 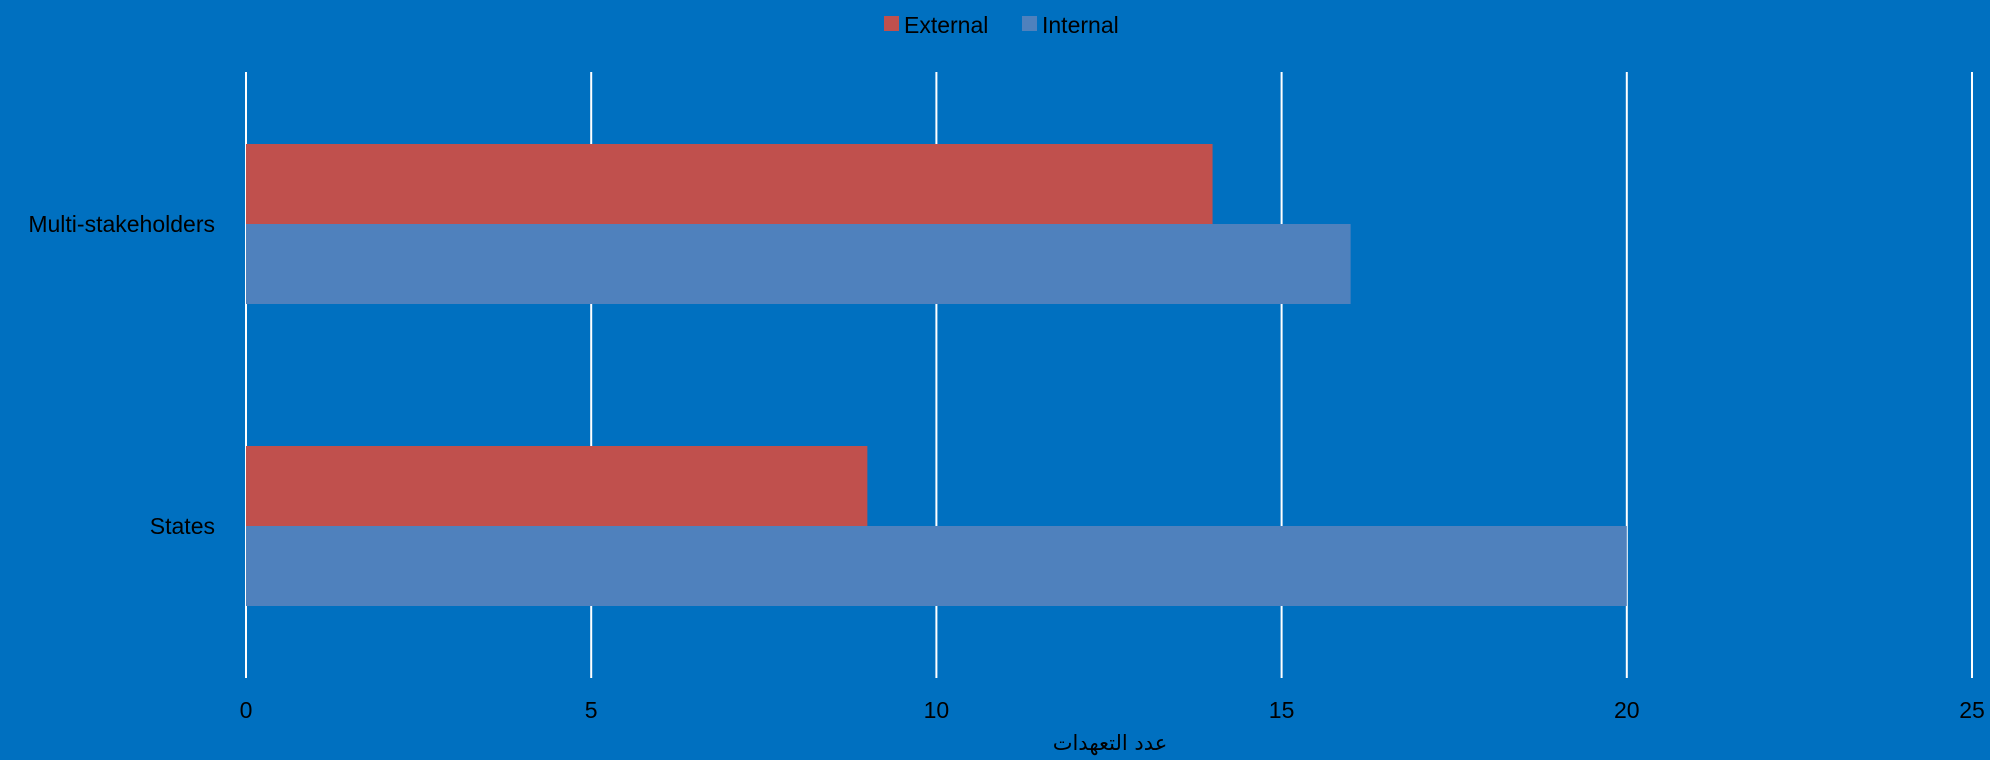 I want to click on x-axis-title: عدد التعهدات, so click(x=1110, y=743).